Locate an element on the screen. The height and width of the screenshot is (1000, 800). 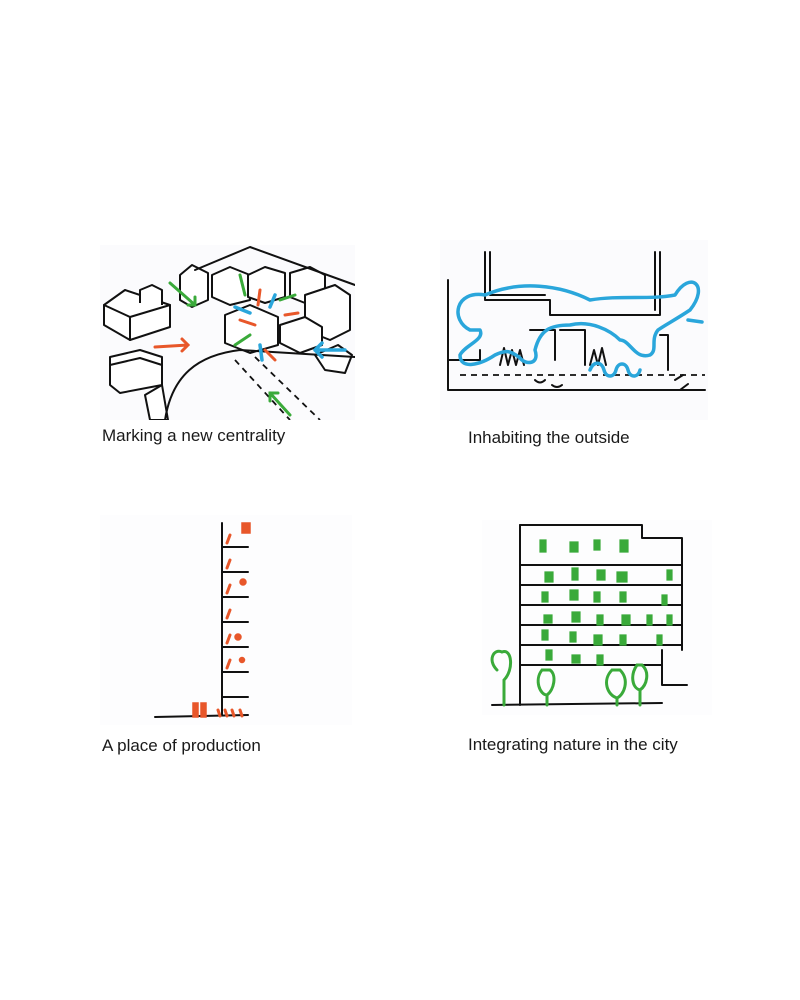
caption-production: A place of production is located at coordinates (181, 745).